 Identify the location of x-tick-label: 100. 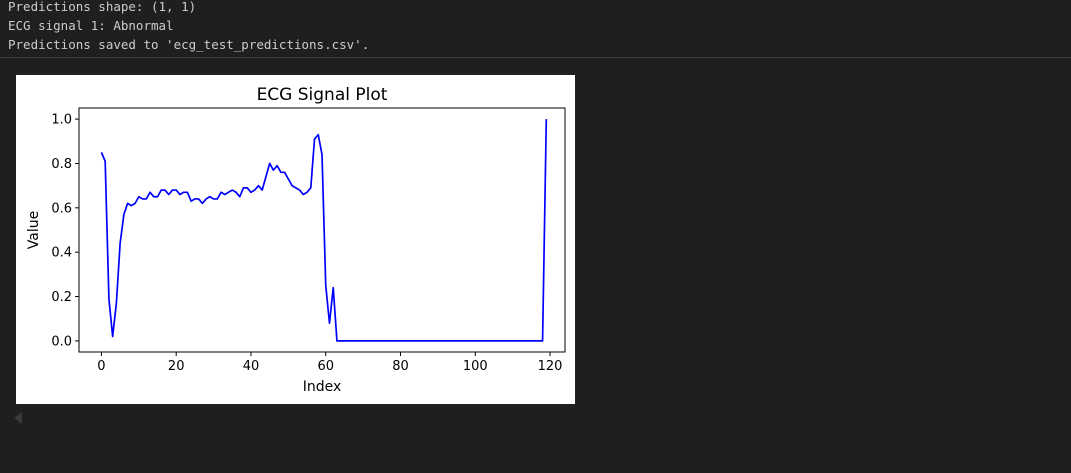
(475, 366).